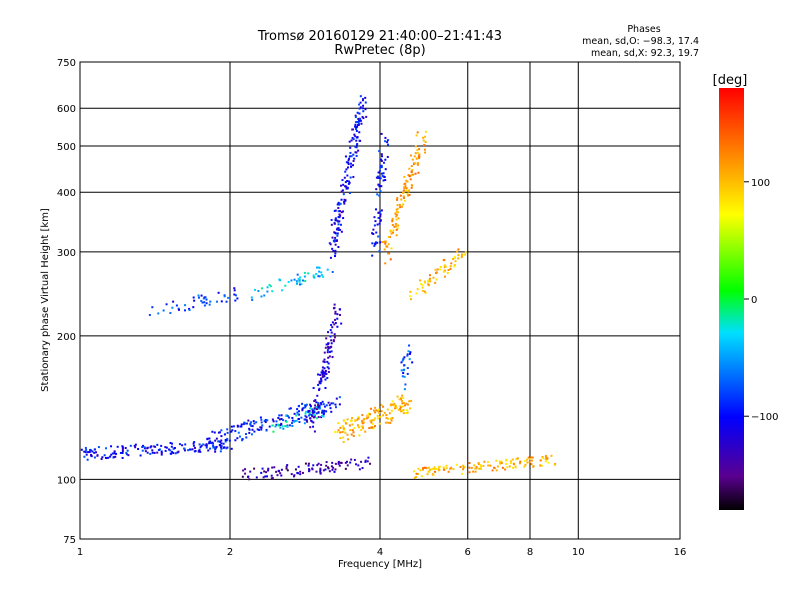  I want to click on y-tick-label: 100, so click(66, 480).